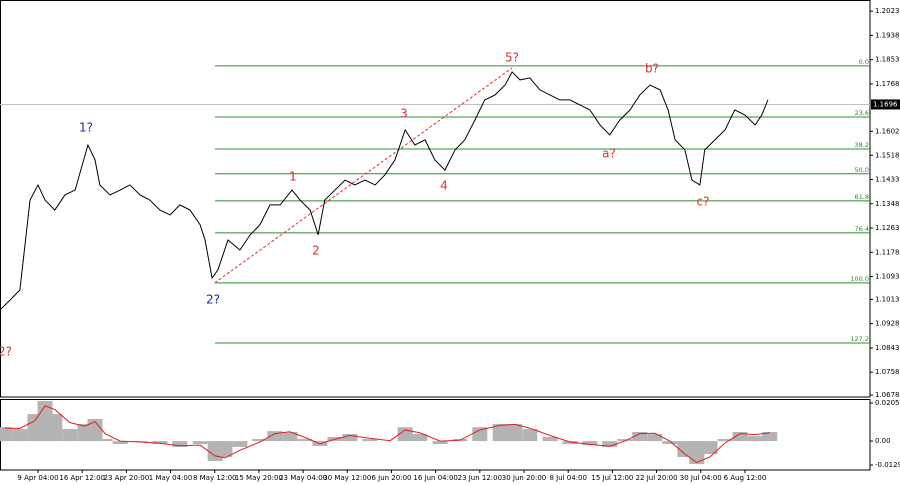  Describe the element at coordinates (259, 478) in the screenshot. I see `x-tick-label: 15 May 20:00` at that location.